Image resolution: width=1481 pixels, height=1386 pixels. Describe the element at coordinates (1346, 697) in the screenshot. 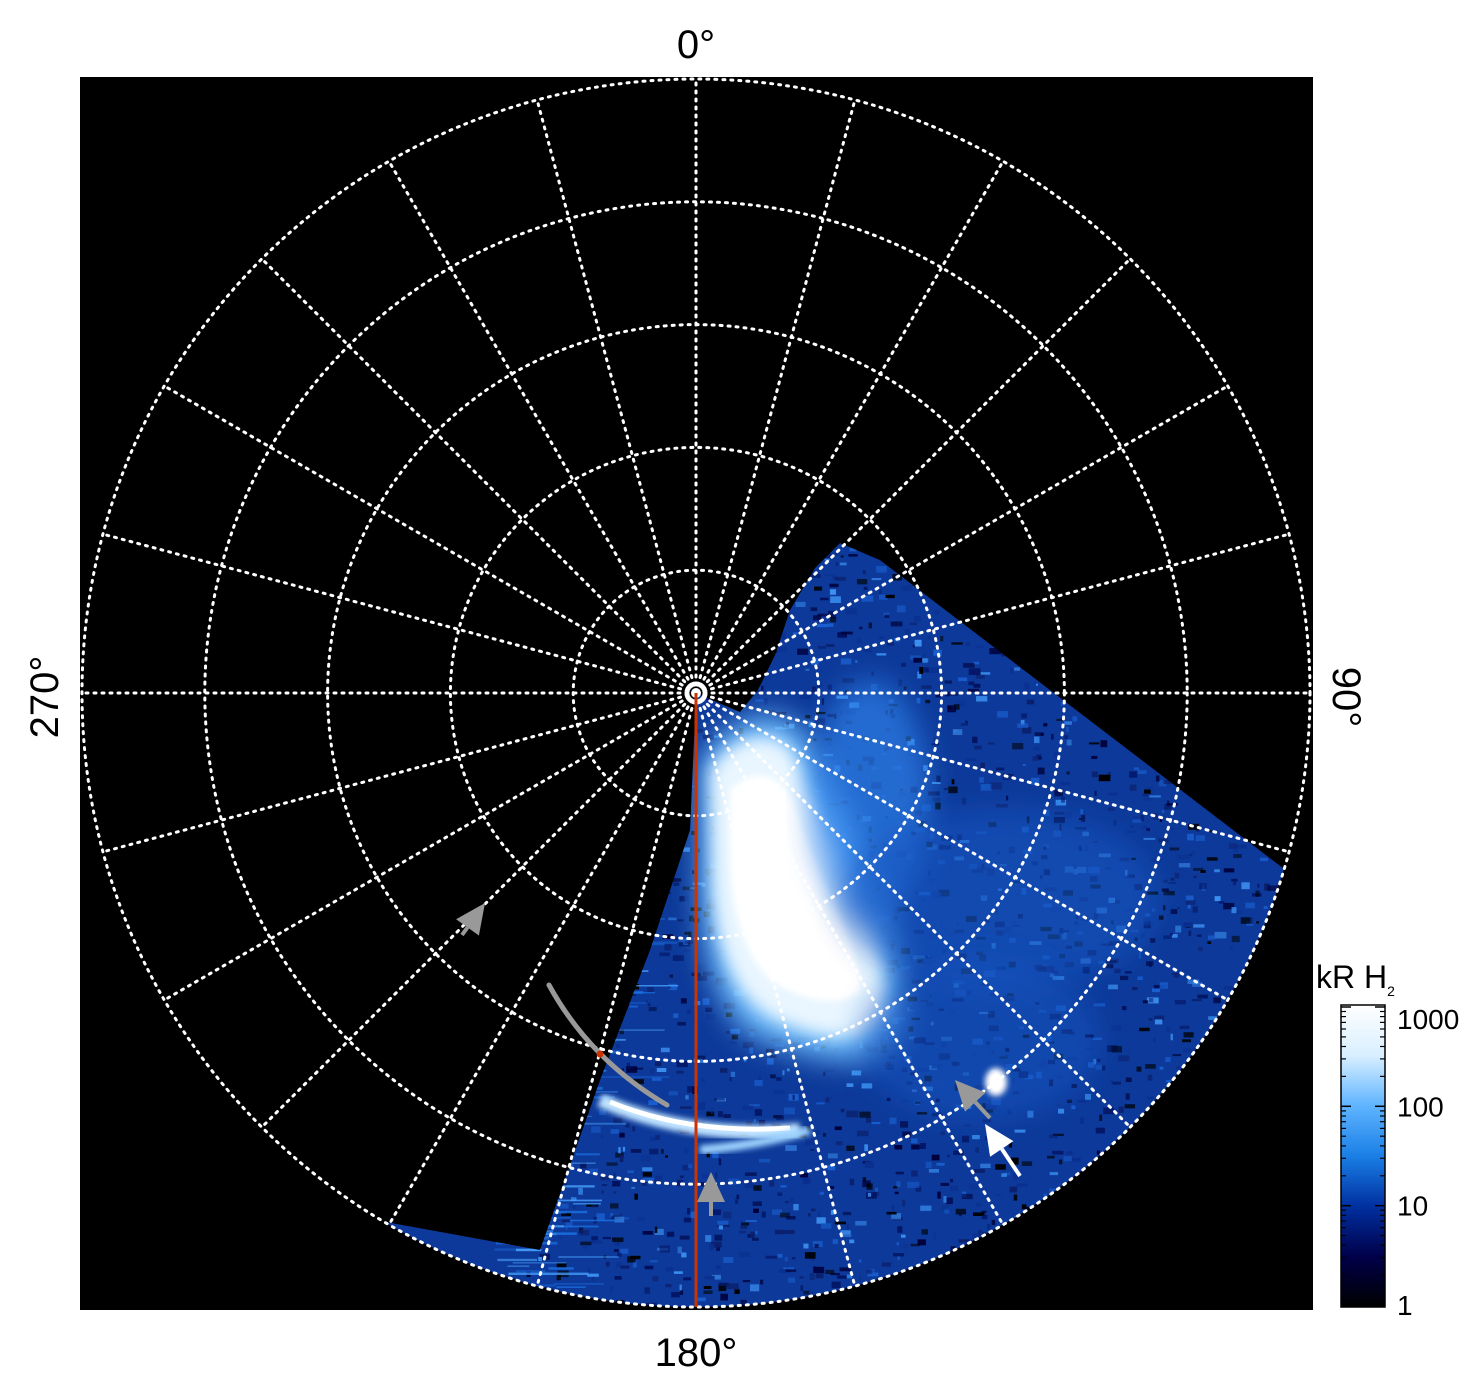

I see `angle-label-90: 90°` at that location.